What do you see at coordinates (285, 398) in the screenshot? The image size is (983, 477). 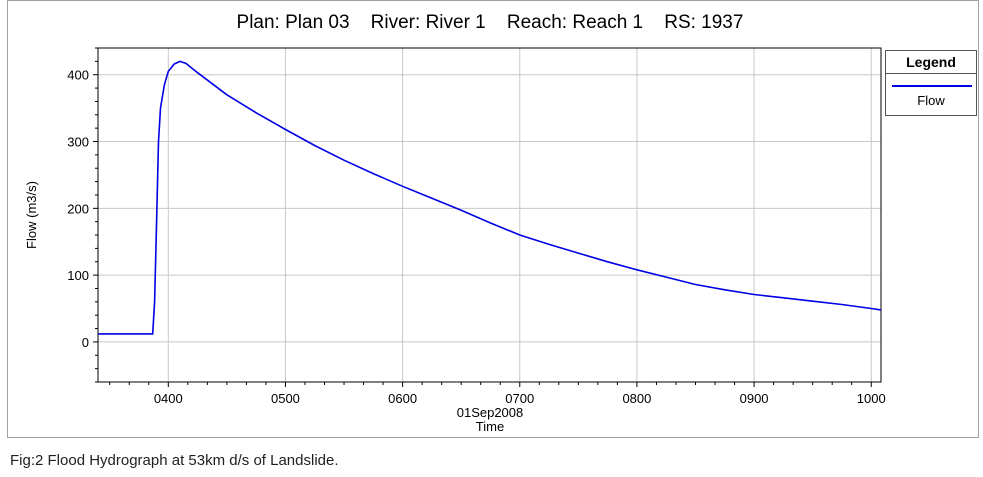 I see `x-tick-label: 0500` at bounding box center [285, 398].